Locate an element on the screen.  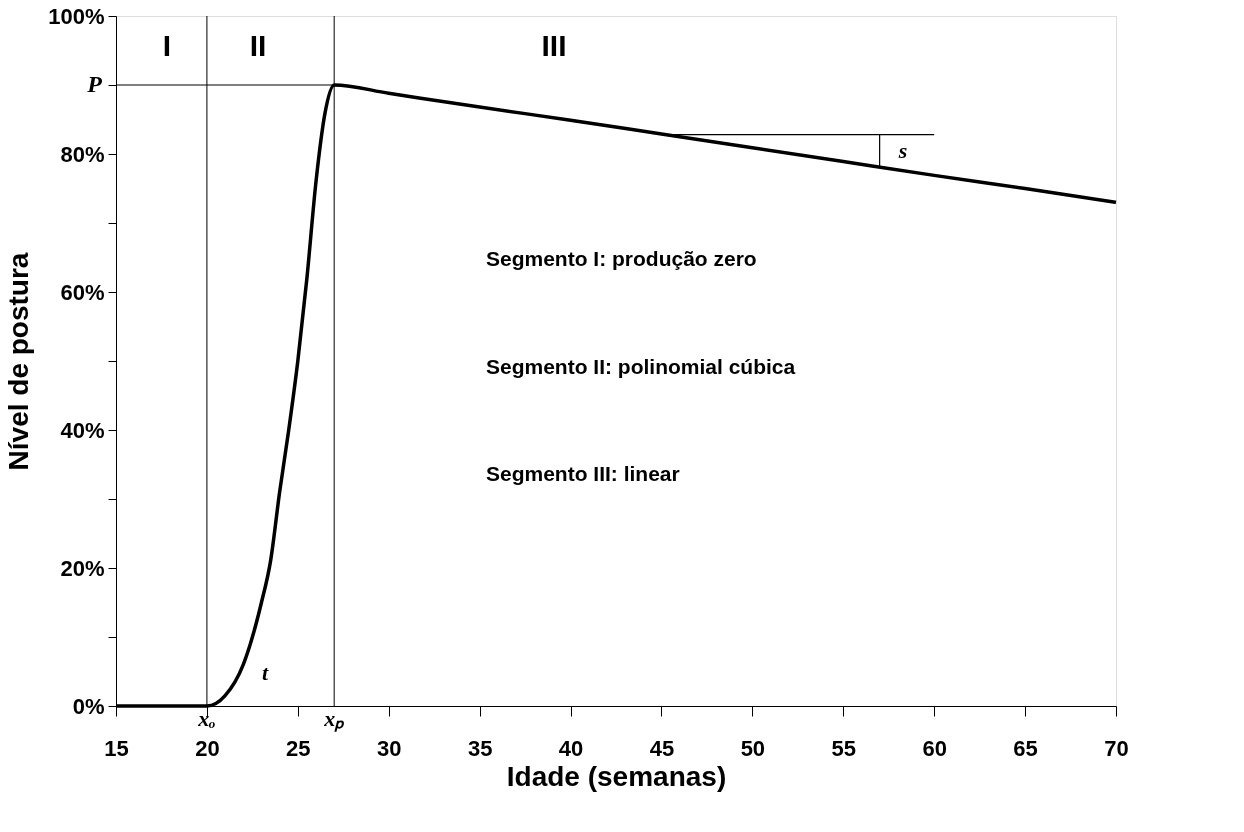
x-tick-label: 30 is located at coordinates (389, 748).